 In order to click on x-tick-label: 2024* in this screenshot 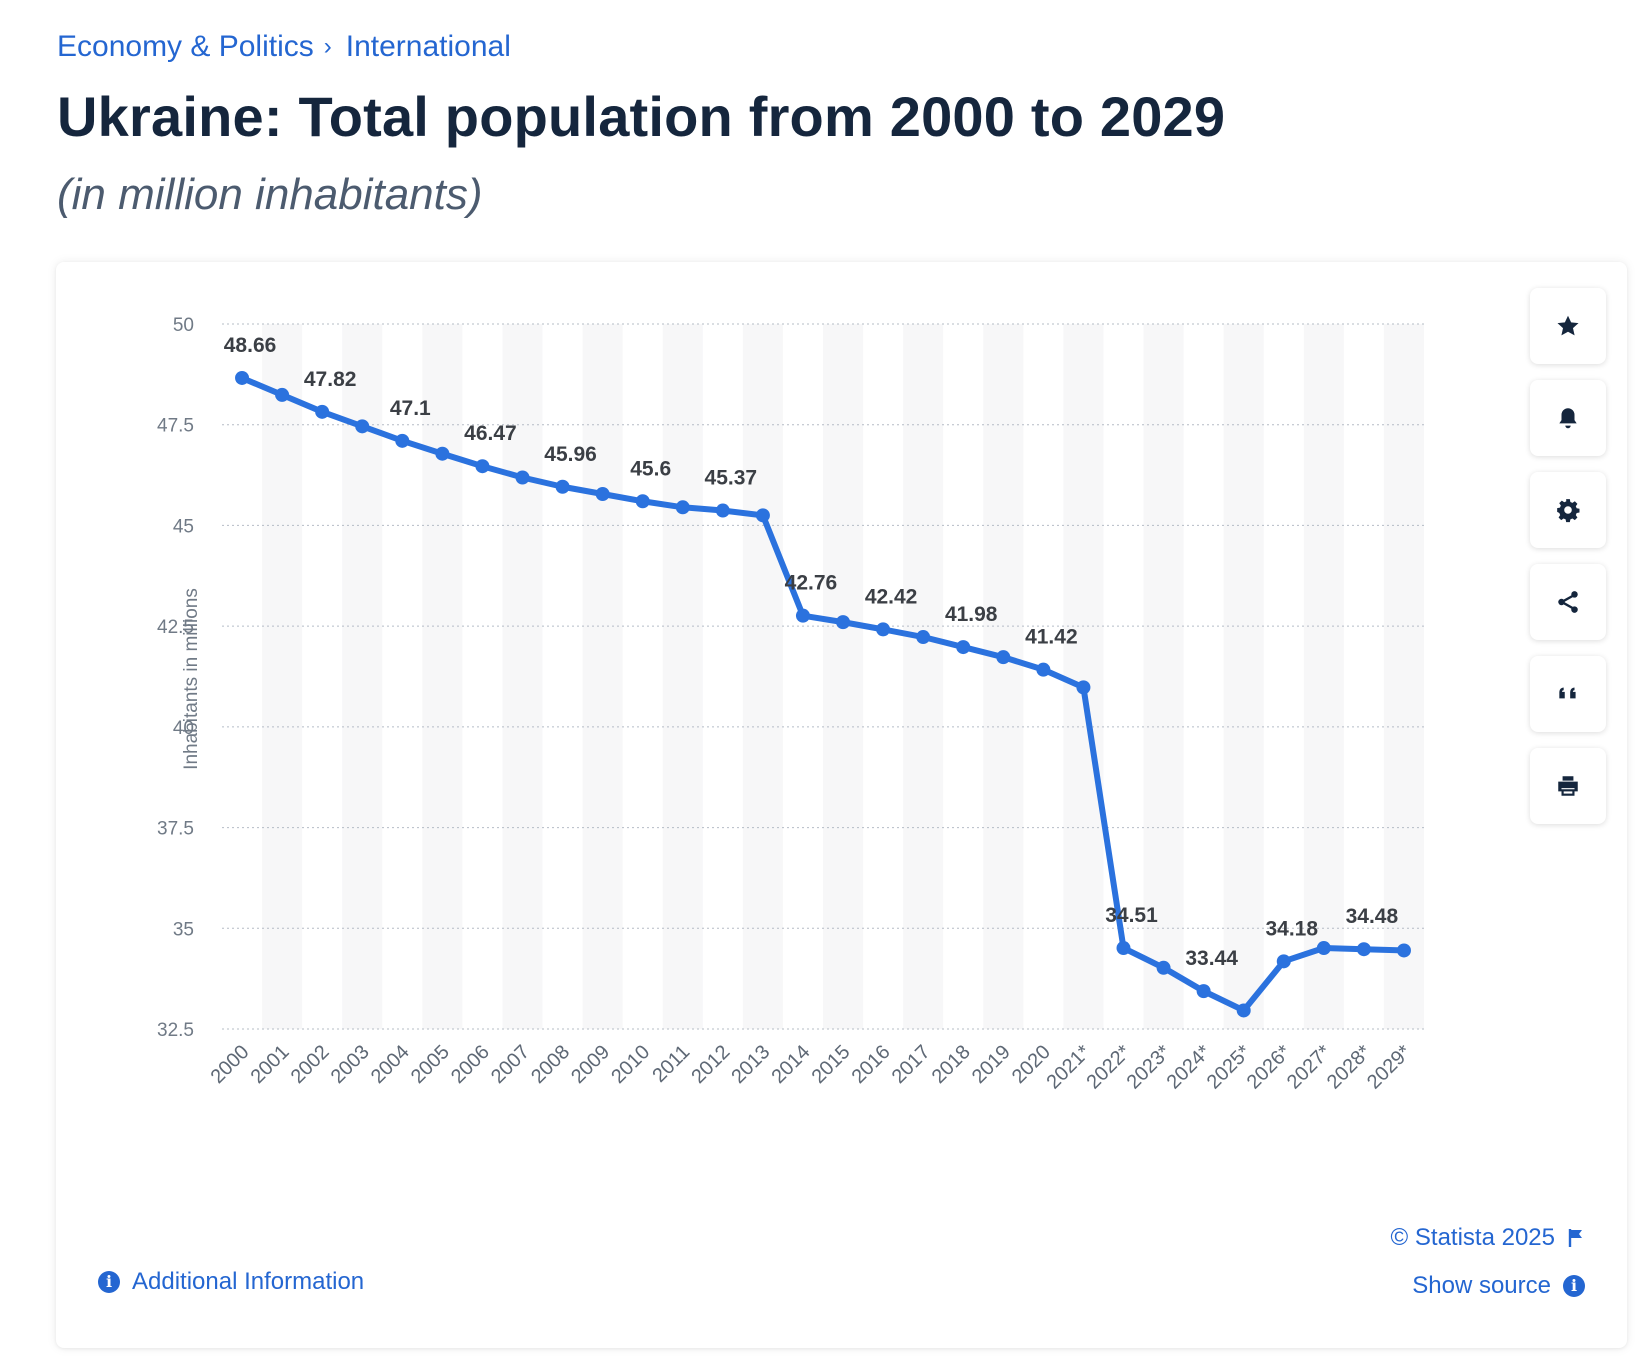, I will do `click(1189, 1067)`.